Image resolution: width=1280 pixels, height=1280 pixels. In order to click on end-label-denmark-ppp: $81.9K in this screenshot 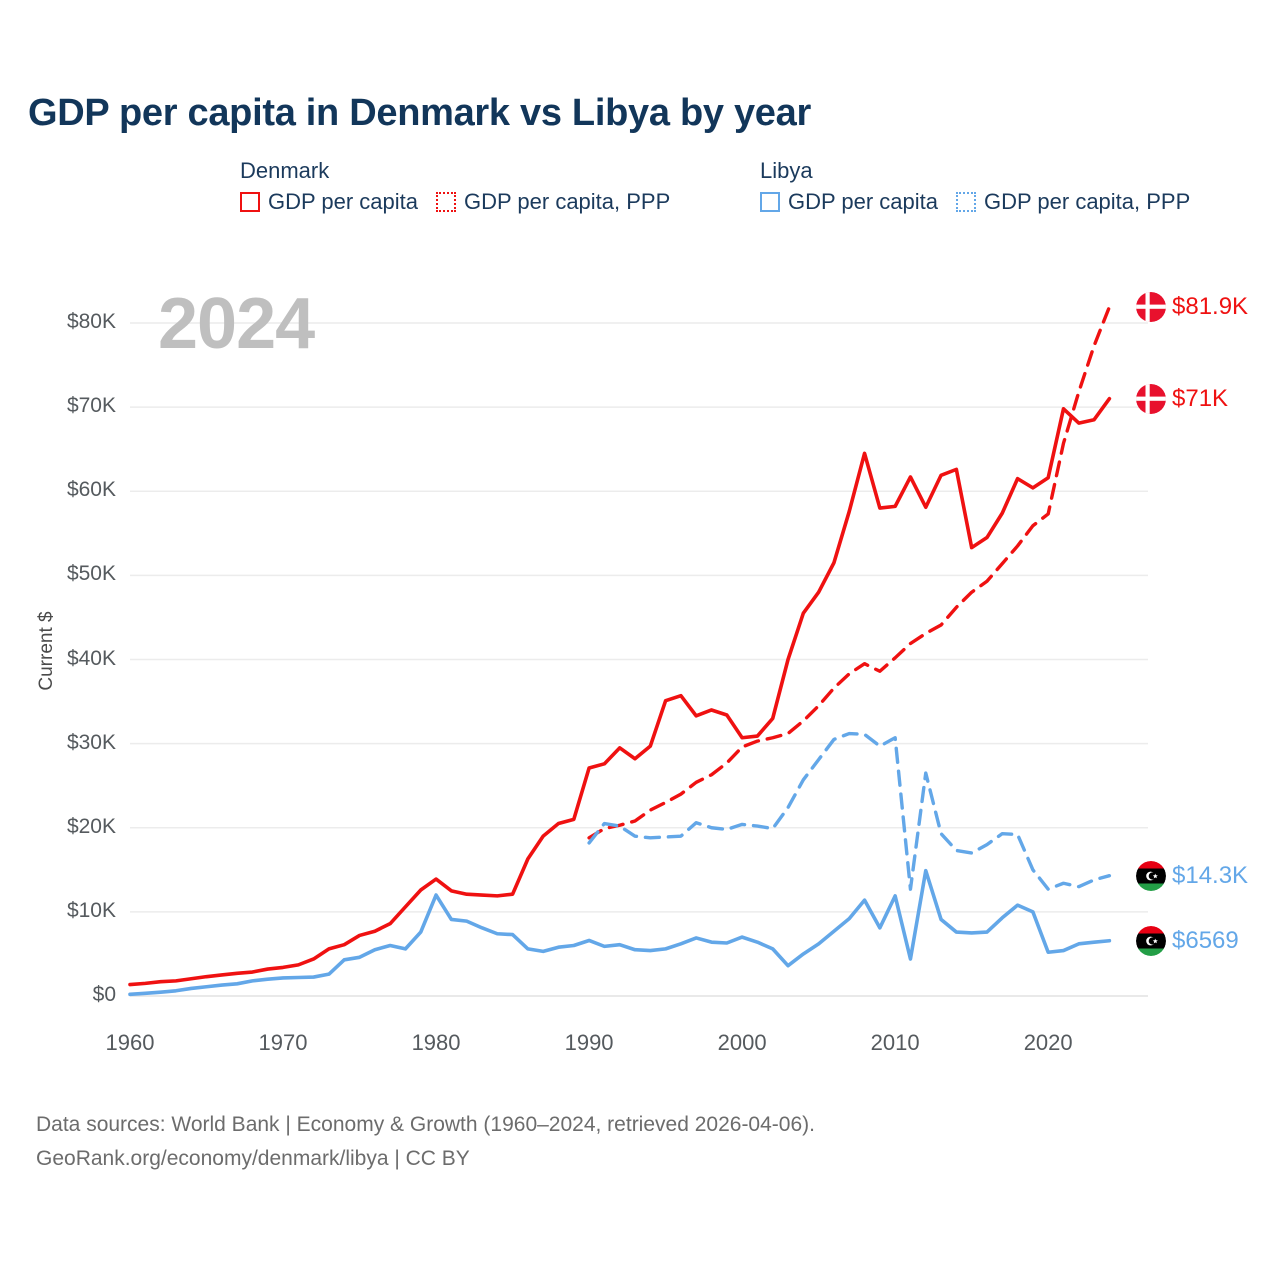, I will do `click(1192, 307)`.